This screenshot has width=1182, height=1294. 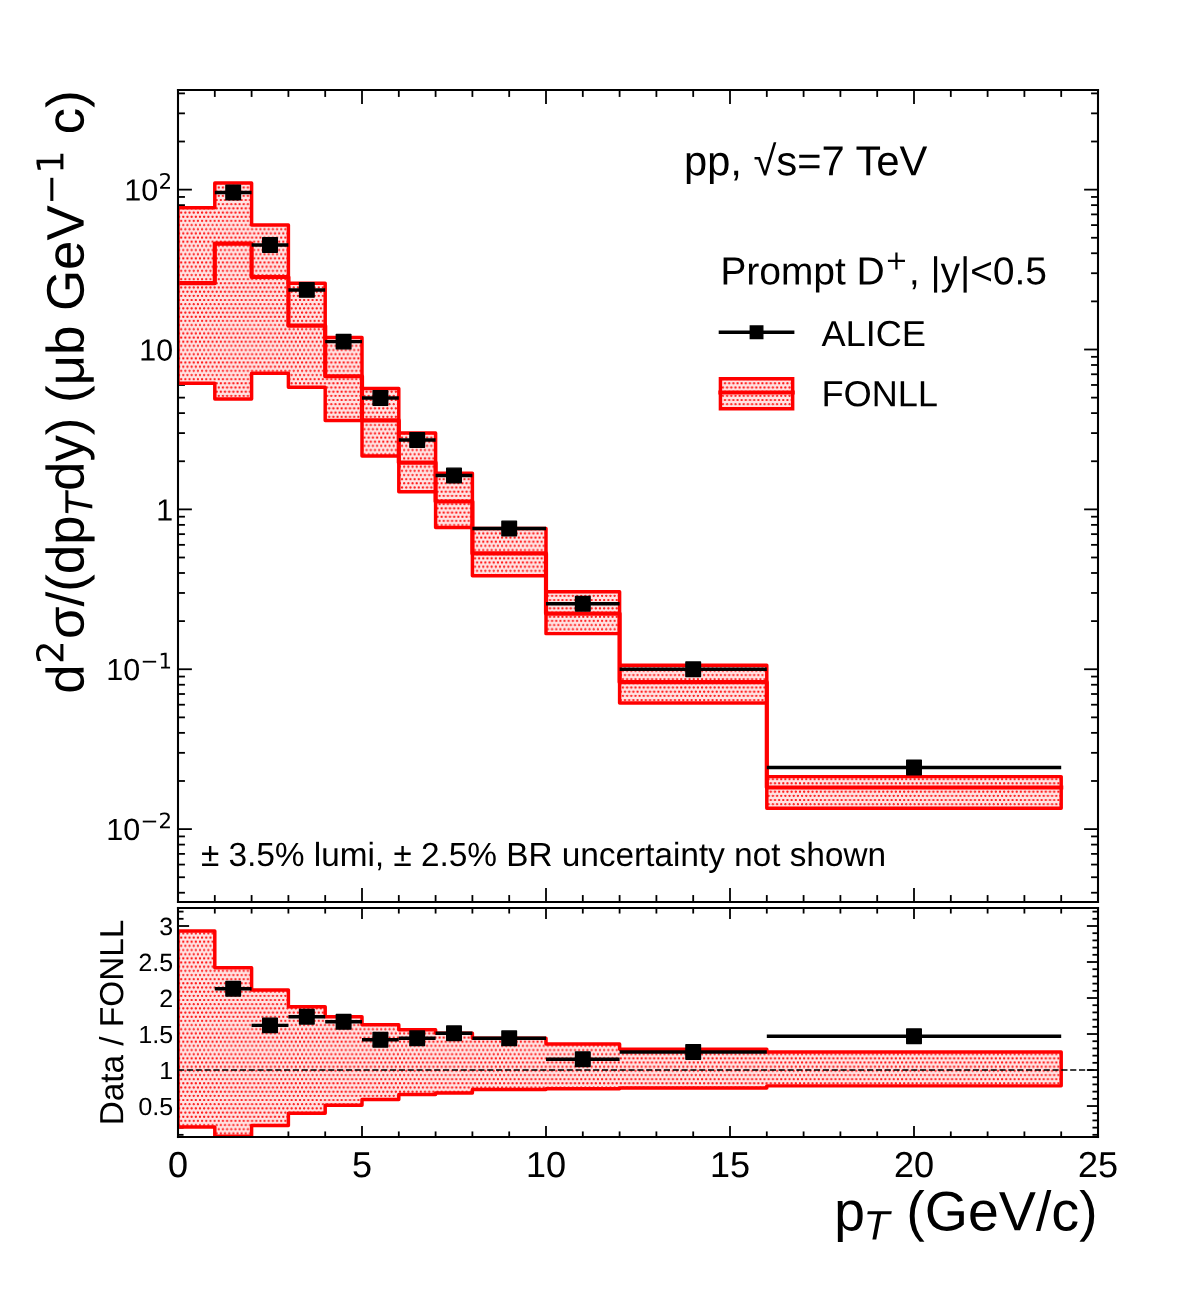 What do you see at coordinates (546, 1164) in the screenshot?
I see `x-tick-label: 10` at bounding box center [546, 1164].